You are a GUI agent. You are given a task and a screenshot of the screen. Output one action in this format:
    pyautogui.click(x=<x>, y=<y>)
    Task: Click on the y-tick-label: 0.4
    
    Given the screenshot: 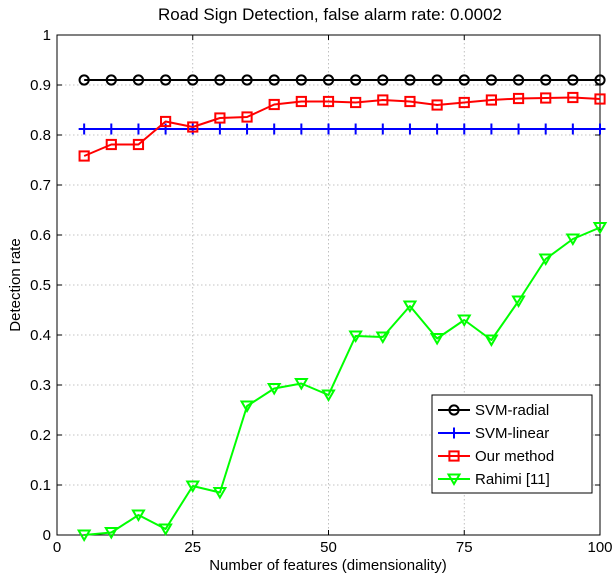 What is the action you would take?
    pyautogui.click(x=40, y=335)
    